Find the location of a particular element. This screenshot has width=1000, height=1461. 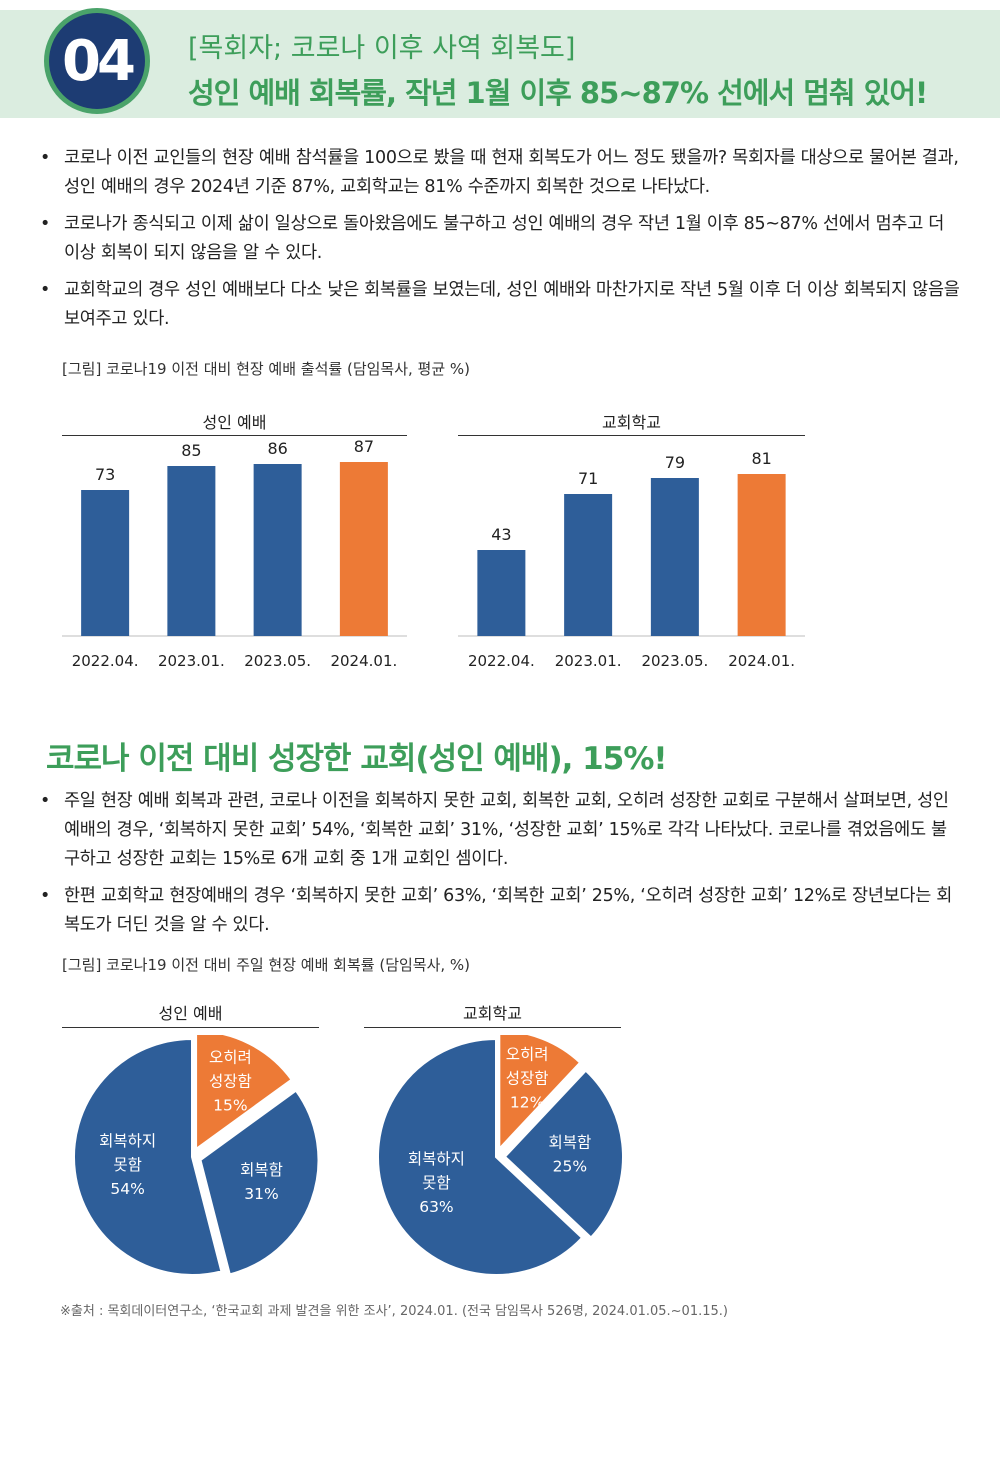

bar-value-label: 86 is located at coordinates (277, 448).